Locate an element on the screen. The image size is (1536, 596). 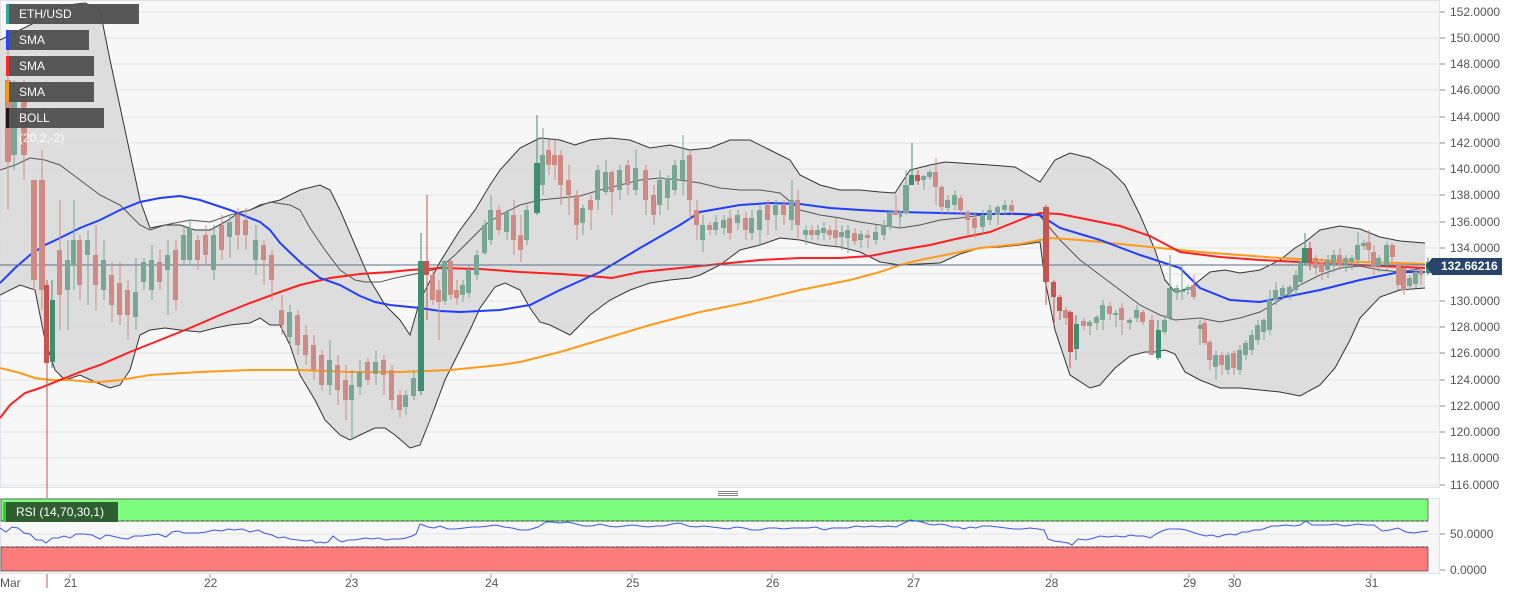
legend-item-sma50: SMA (50,0) is located at coordinates (47, 48).